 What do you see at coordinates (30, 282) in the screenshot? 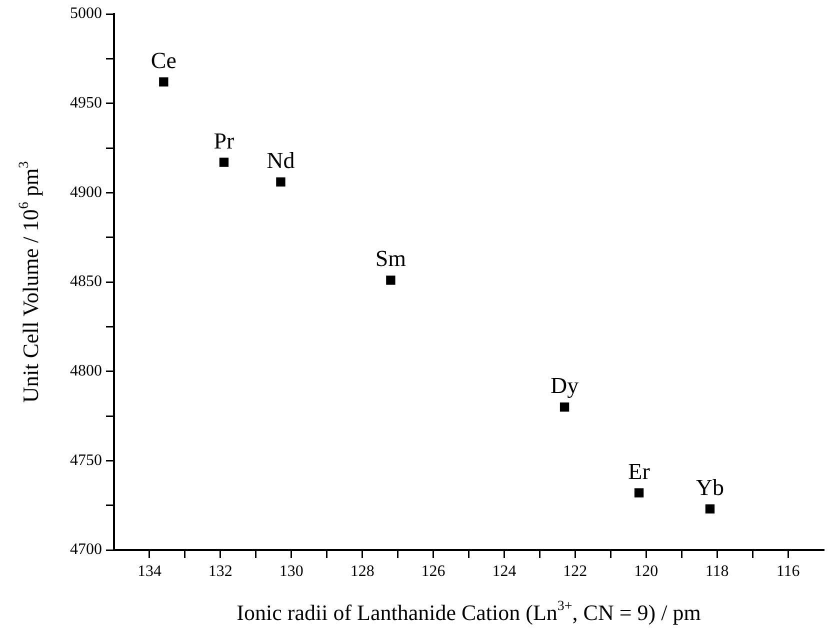
I see `y-axis-title: Unit Cell Volume / 106 pm3` at bounding box center [30, 282].